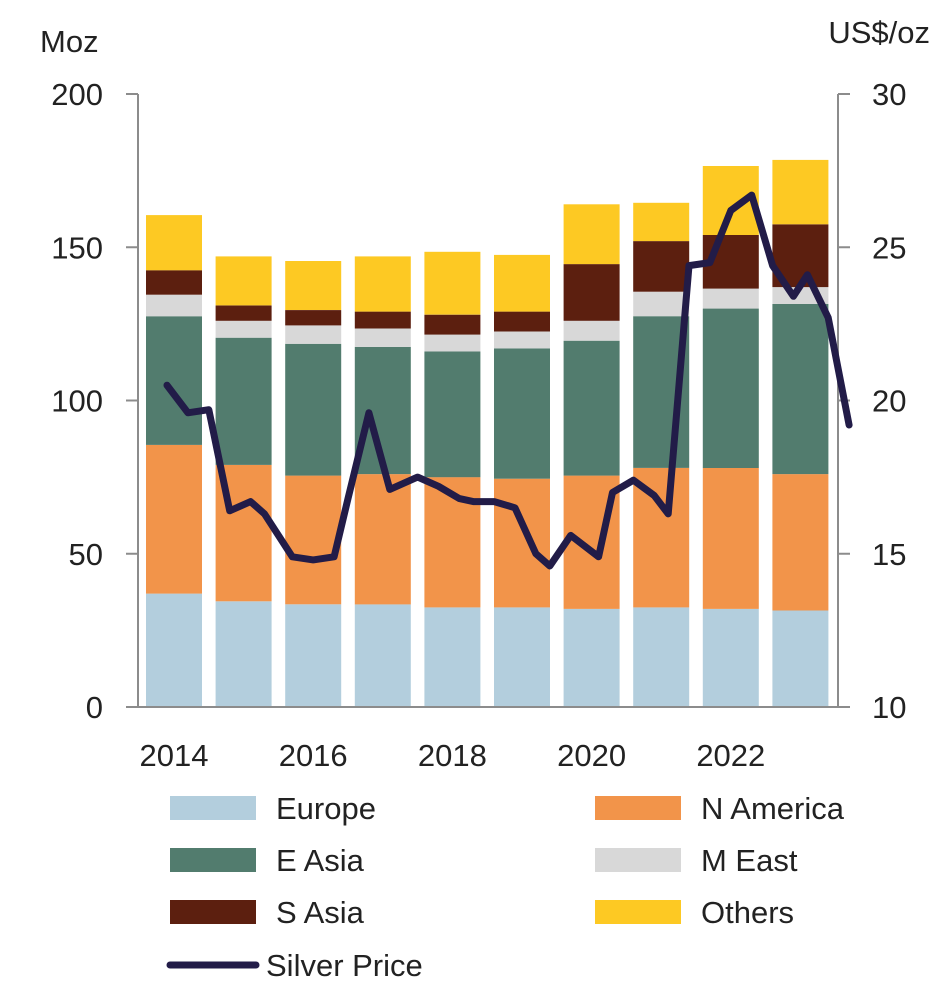 The height and width of the screenshot is (997, 943). I want to click on bar-segment-europe-2017, so click(382, 655).